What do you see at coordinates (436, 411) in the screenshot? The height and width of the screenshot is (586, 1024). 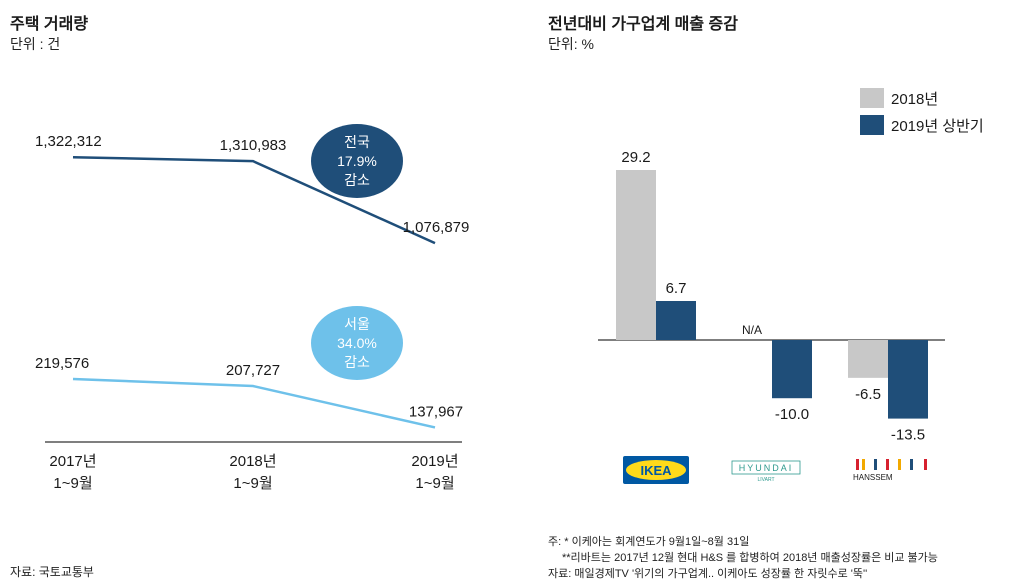 I see `data-label: 137,967` at bounding box center [436, 411].